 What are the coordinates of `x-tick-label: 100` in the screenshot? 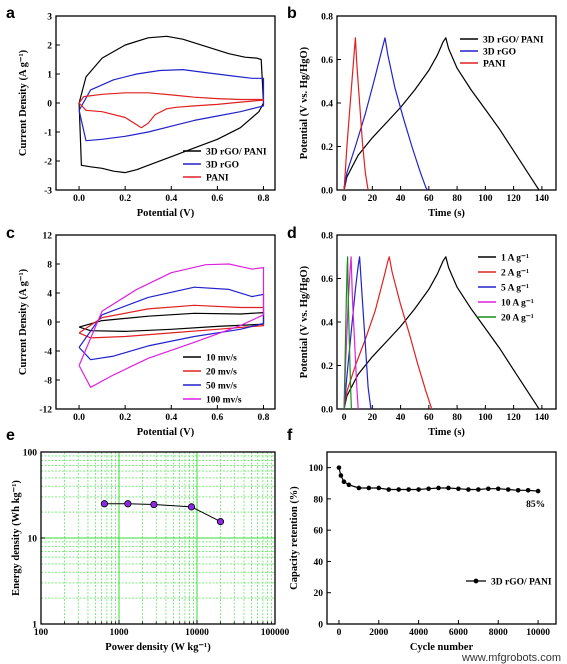 It's located at (41, 633).